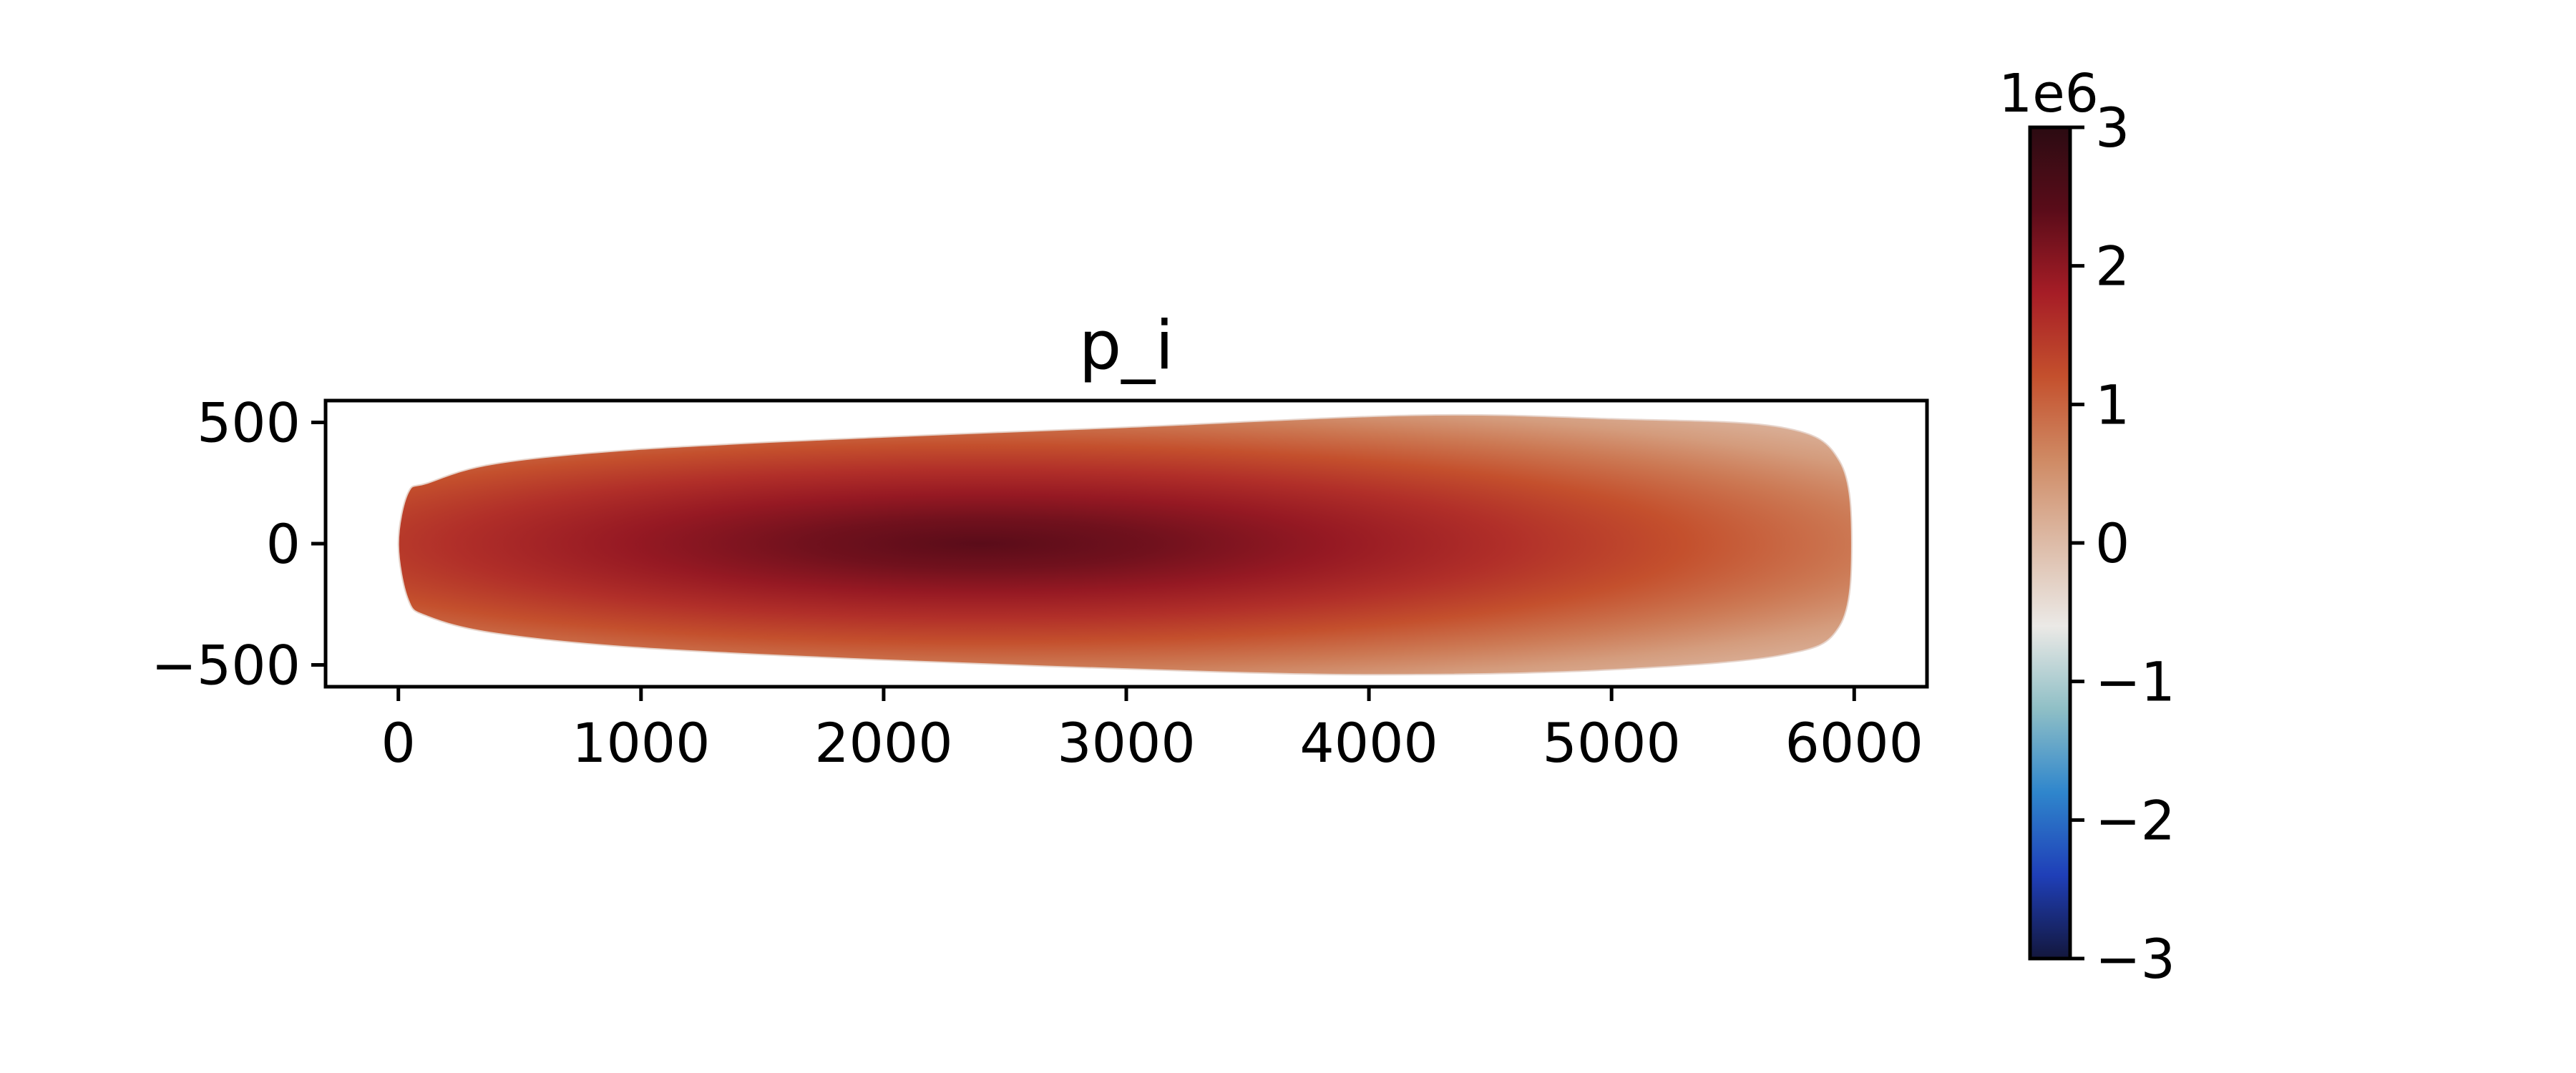  I want to click on x-axis: 0 1000 2000 3000 4000 5000 6000, so click(1152, 731).